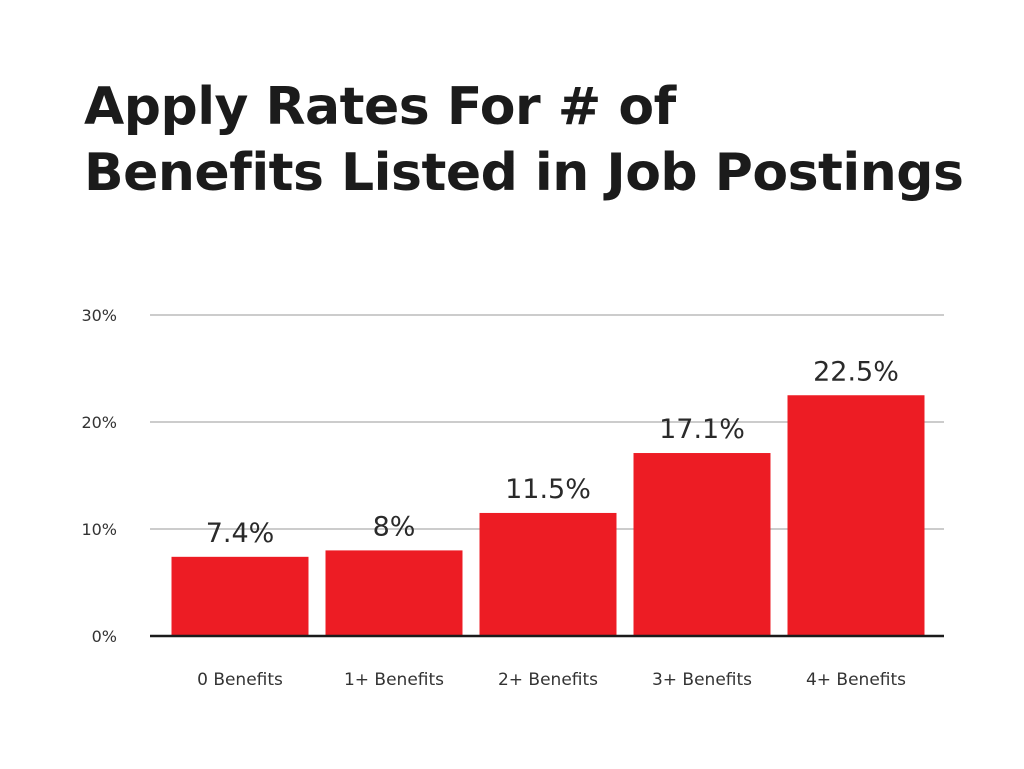 This screenshot has width=1024, height=769. Describe the element at coordinates (856, 680) in the screenshot. I see `x-category-label: 4+ Benefits` at that location.